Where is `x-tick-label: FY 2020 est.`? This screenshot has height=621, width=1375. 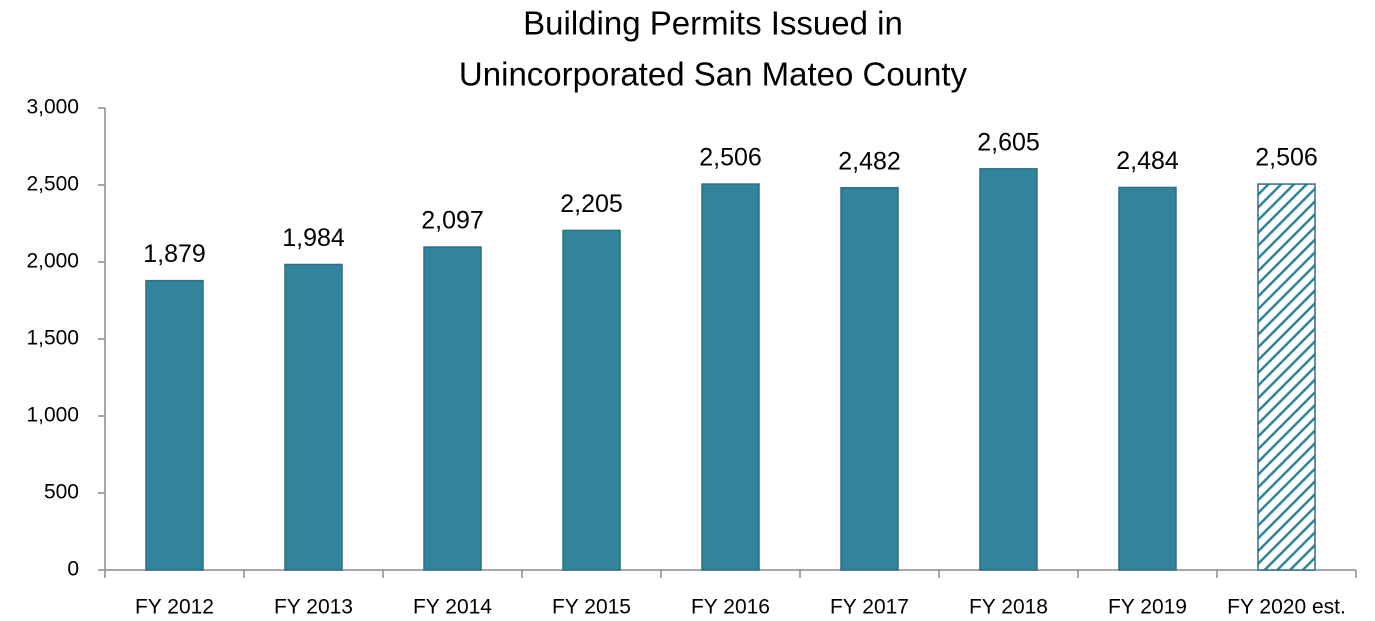 x-tick-label: FY 2020 est. is located at coordinates (1286, 607).